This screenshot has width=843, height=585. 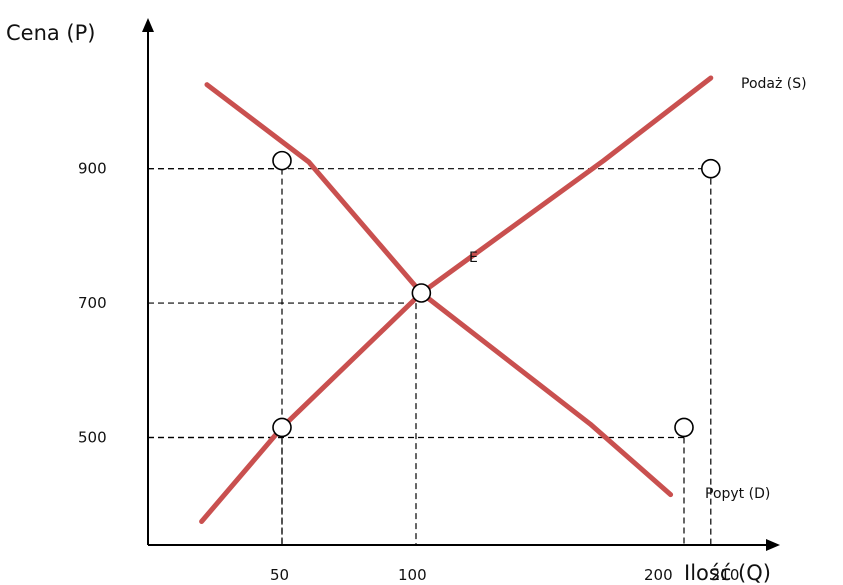 What do you see at coordinates (279, 575) in the screenshot?
I see `x-tick-50: 50` at bounding box center [279, 575].